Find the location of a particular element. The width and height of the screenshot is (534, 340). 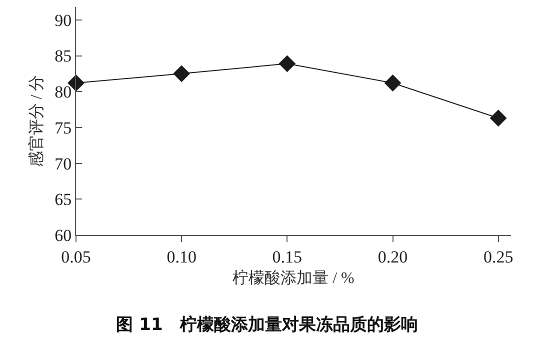

x-tick-label: 0.10 is located at coordinates (181, 256).